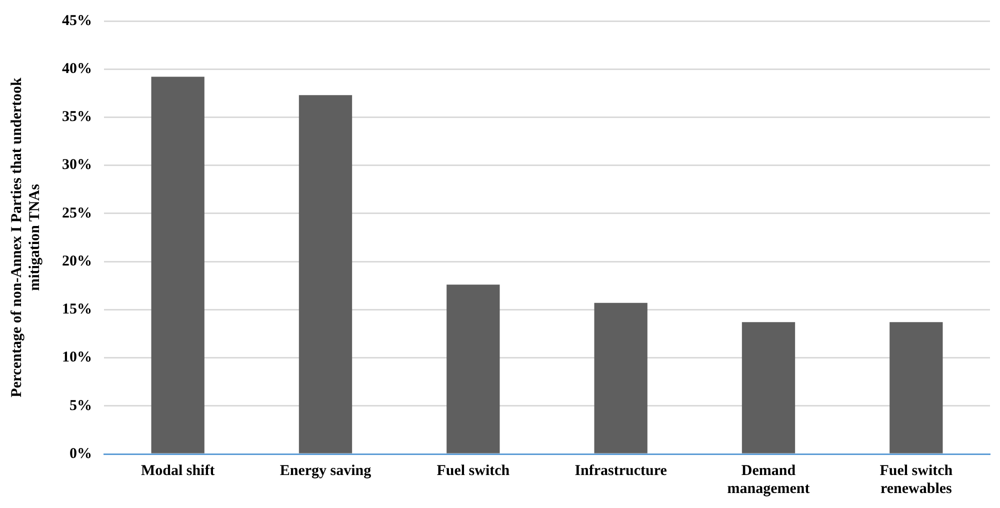 This screenshot has height=508, width=1000. What do you see at coordinates (77, 165) in the screenshot?
I see `y-tick-label: 30%` at bounding box center [77, 165].